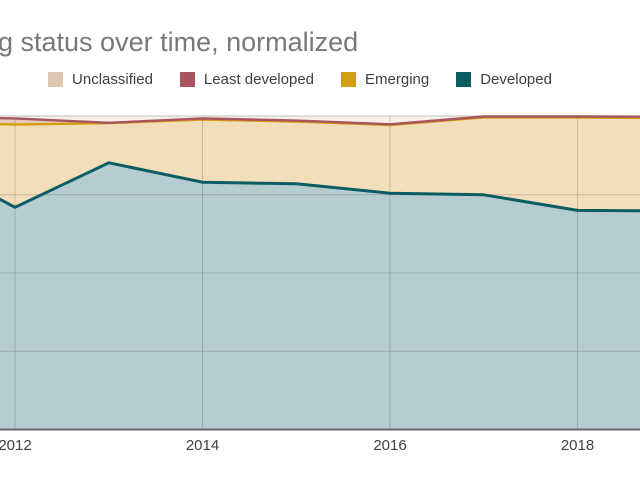 This screenshot has height=480, width=640. Describe the element at coordinates (577, 445) in the screenshot. I see `x-tick-label-2018: 2018` at that location.